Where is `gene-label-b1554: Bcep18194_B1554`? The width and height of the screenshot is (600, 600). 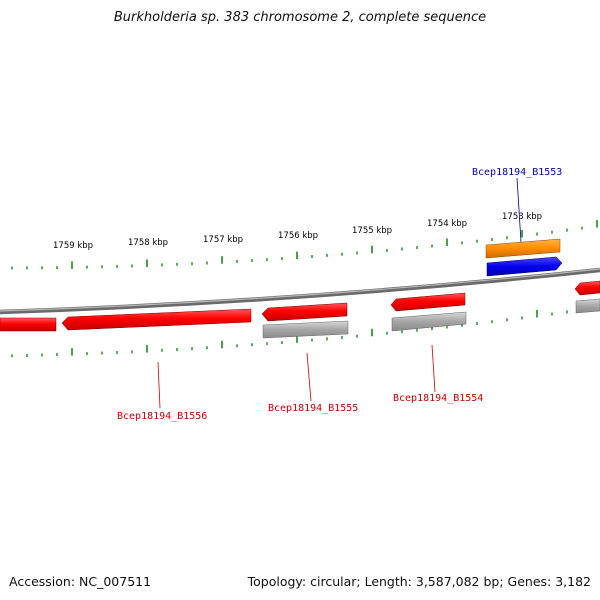 gene-label-b1554: Bcep18194_B1554 is located at coordinates (438, 398).